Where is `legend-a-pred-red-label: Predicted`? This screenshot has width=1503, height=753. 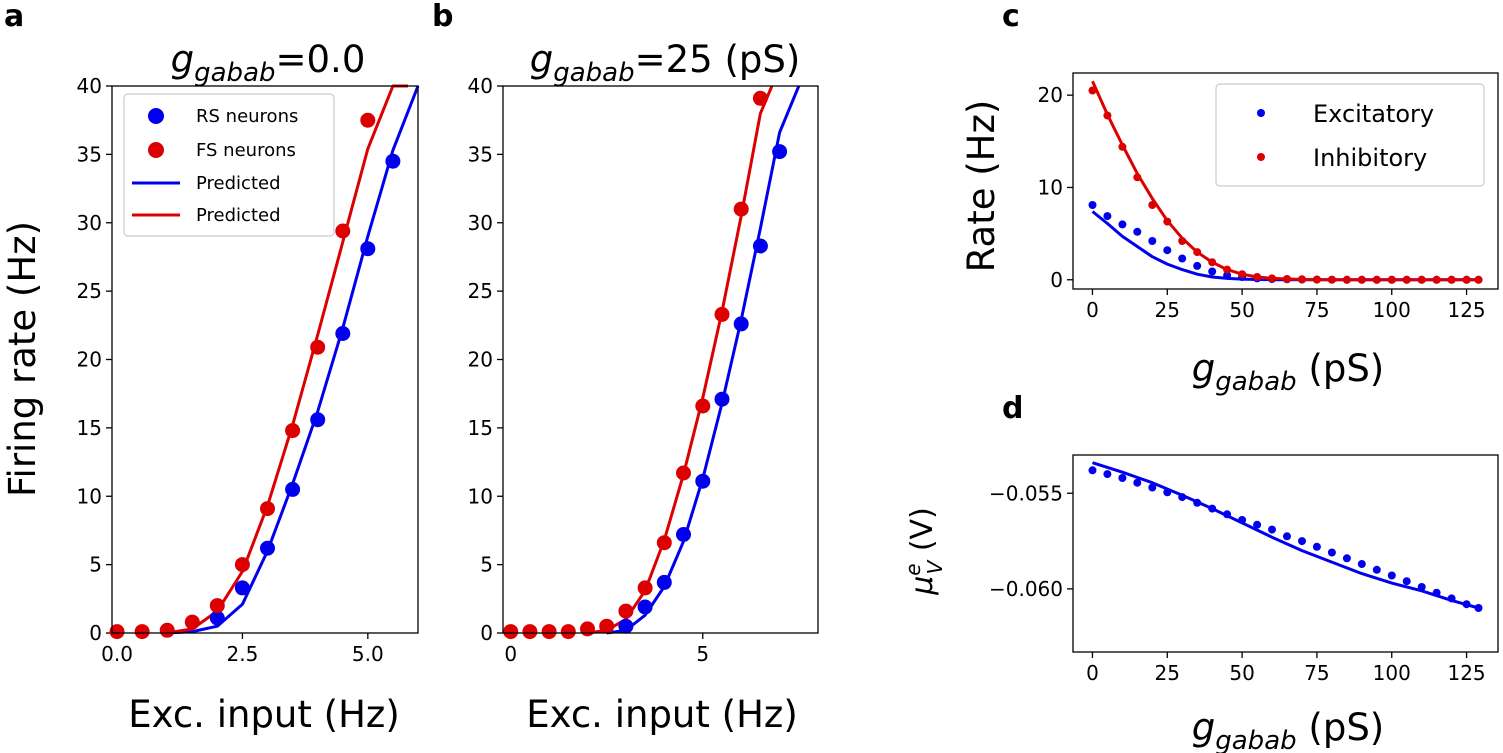 legend-a-pred-red-label: Predicted is located at coordinates (238, 215).